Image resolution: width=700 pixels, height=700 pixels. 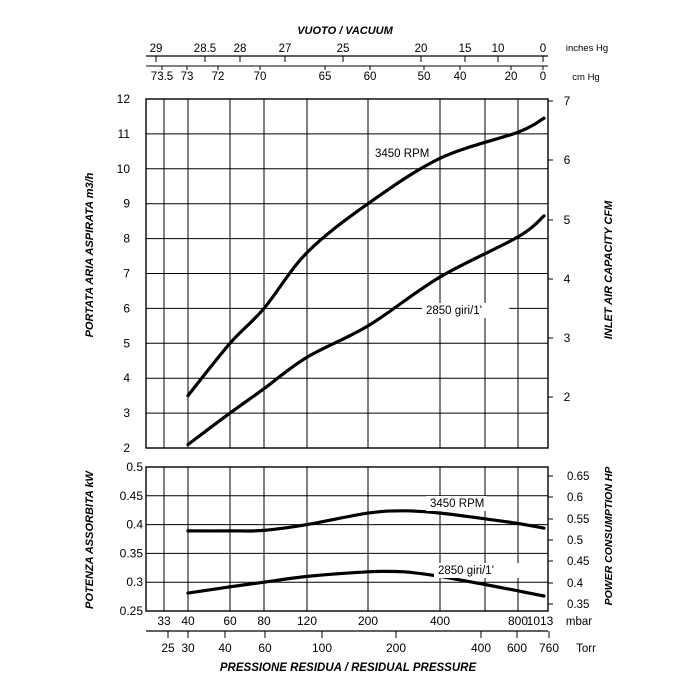 What do you see at coordinates (188, 621) in the screenshot?
I see `x-mbar-tick-label: 40` at bounding box center [188, 621].